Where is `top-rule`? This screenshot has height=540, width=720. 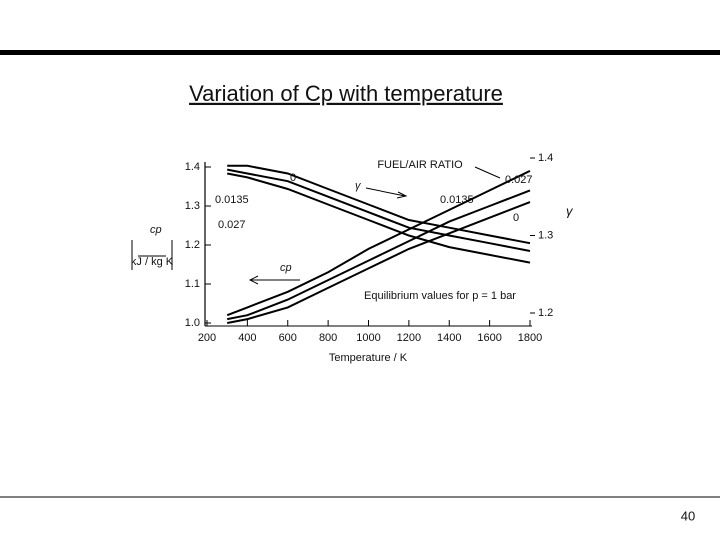
top-rule is located at coordinates (360, 52).